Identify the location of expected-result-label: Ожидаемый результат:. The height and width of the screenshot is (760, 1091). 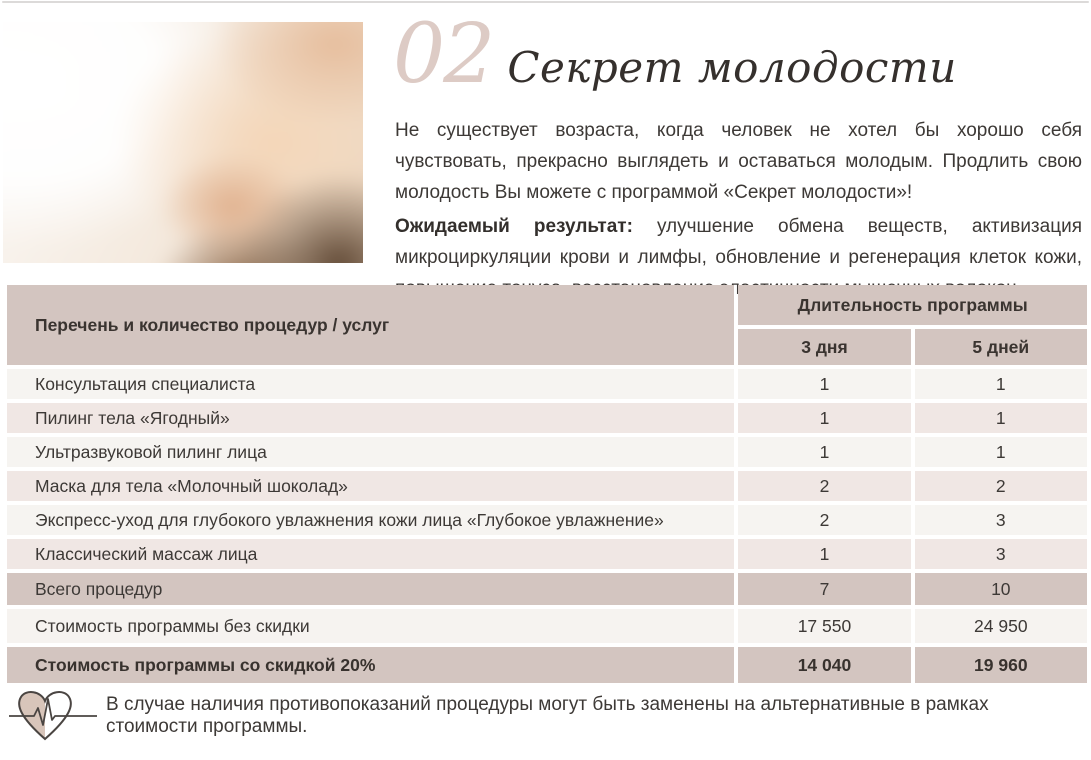
(514, 226).